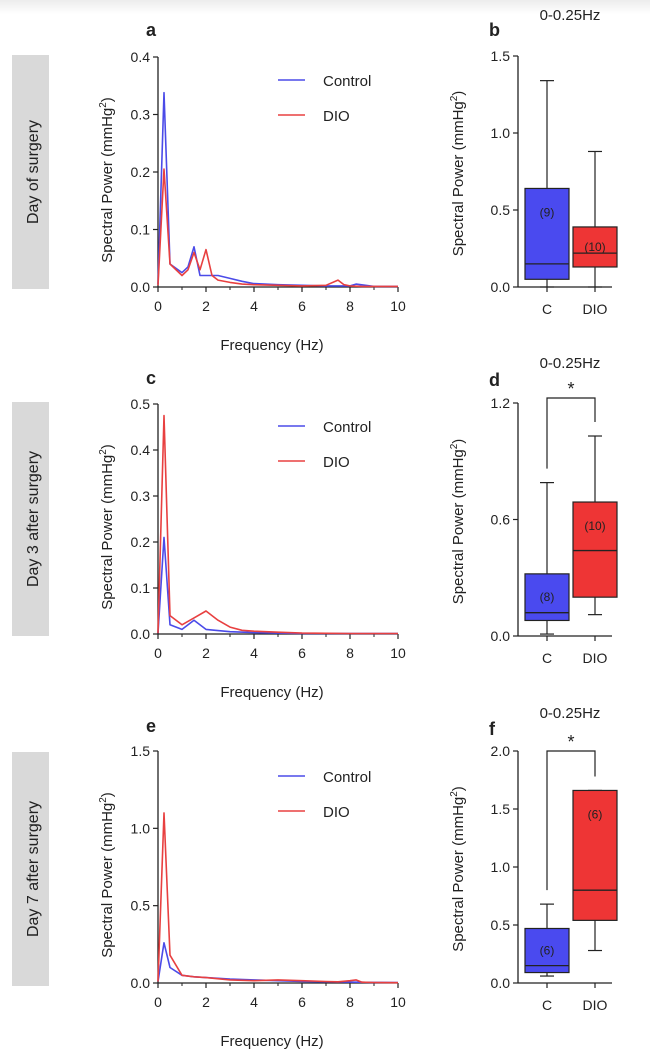 Image resolution: width=650 pixels, height=1054 pixels. I want to click on panel-letter: d, so click(494, 380).